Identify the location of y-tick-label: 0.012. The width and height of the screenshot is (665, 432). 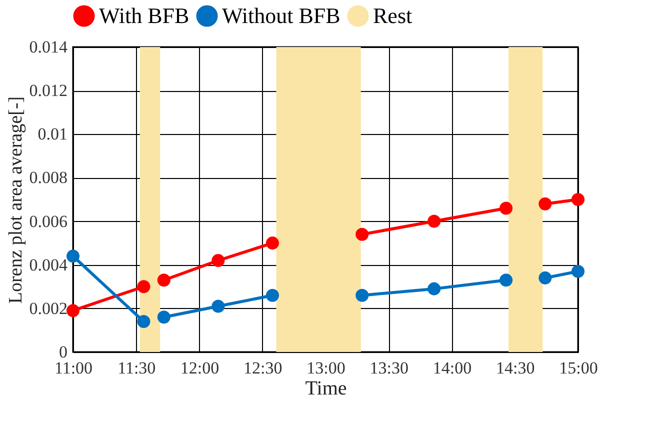
(48, 90).